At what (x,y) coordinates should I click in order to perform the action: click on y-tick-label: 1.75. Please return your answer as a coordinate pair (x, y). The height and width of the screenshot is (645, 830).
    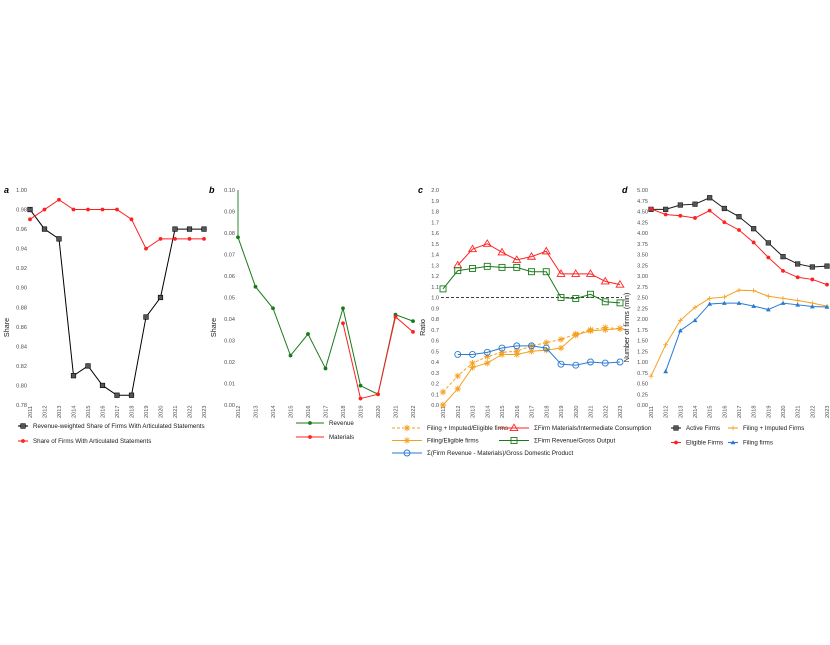
    Looking at the image, I should click on (642, 331).